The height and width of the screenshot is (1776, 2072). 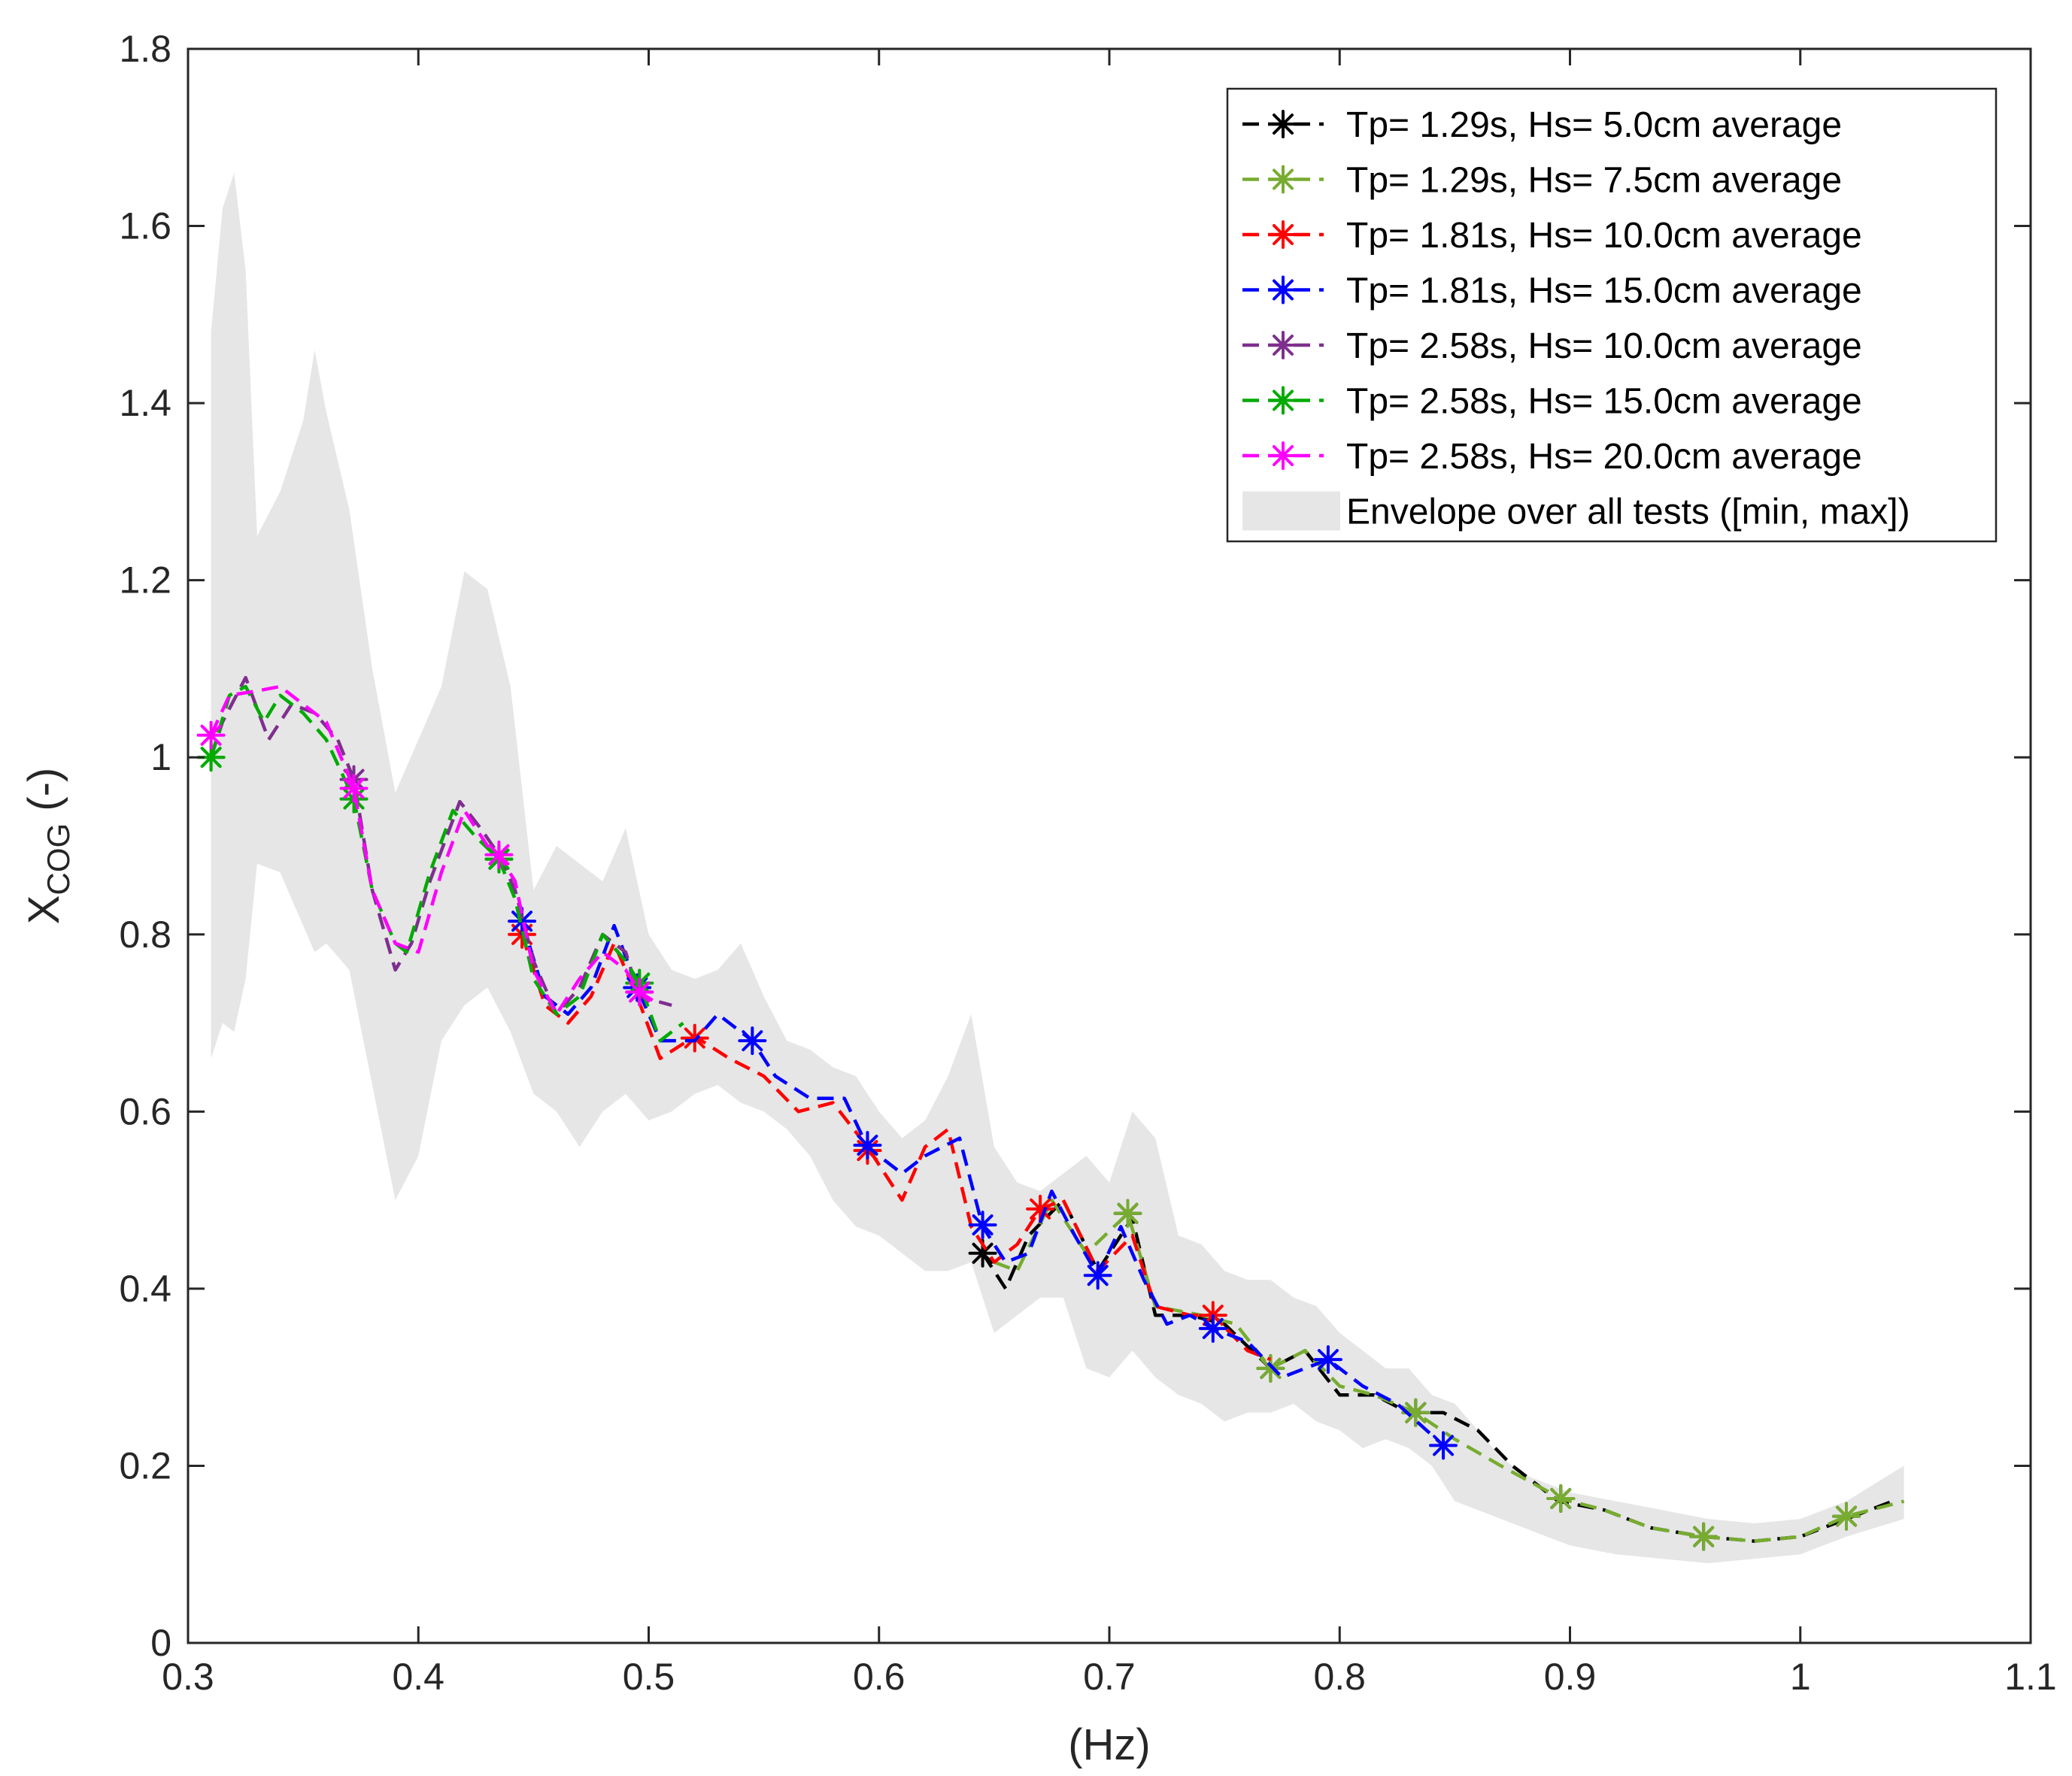 I want to click on y-tick-label: 1, so click(x=160, y=757).